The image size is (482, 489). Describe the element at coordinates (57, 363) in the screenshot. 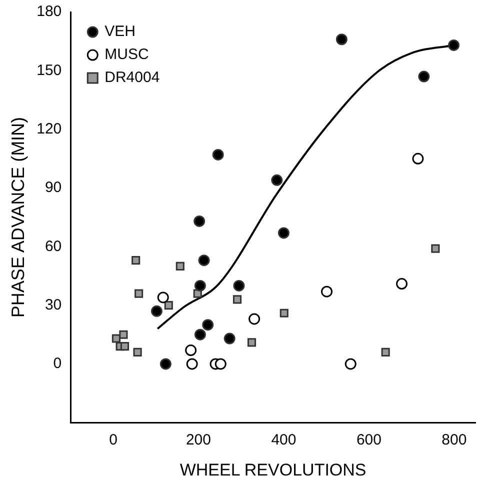

I see `y-tick-label: 0` at that location.